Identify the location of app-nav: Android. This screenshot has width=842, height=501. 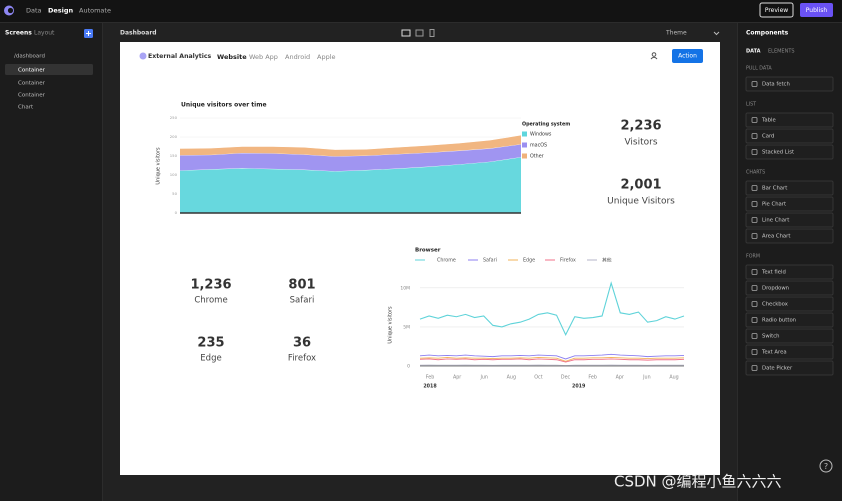
(297, 57).